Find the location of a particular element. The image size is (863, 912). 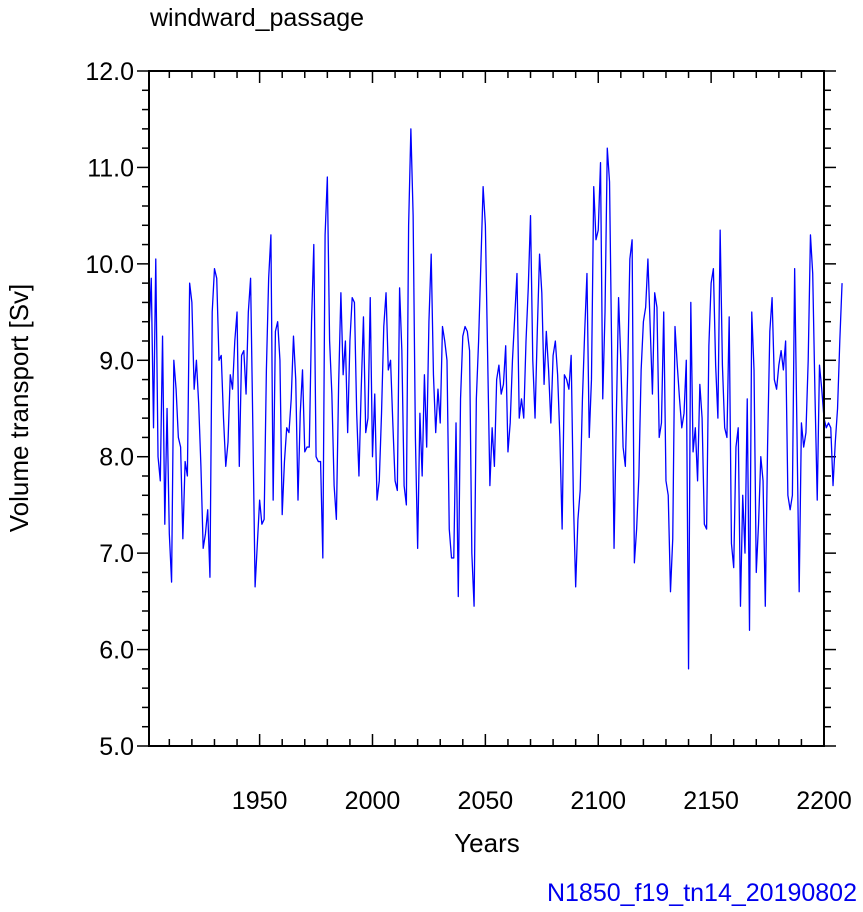

x-axis-label: Years is located at coordinates (487, 843).